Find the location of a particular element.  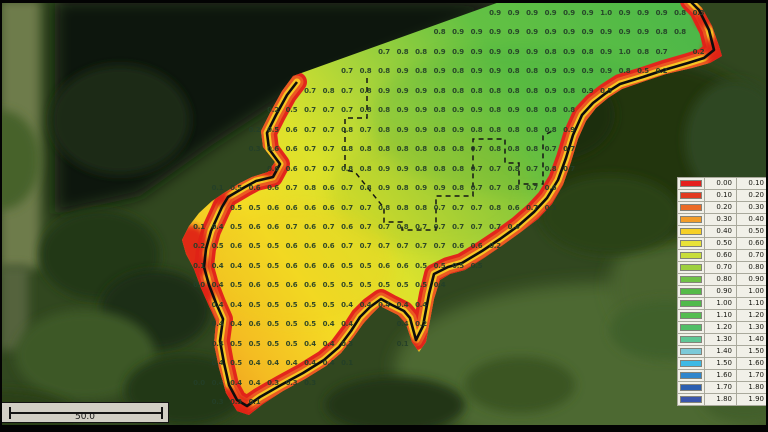

letterbox-bottom is located at coordinates (384, 428).